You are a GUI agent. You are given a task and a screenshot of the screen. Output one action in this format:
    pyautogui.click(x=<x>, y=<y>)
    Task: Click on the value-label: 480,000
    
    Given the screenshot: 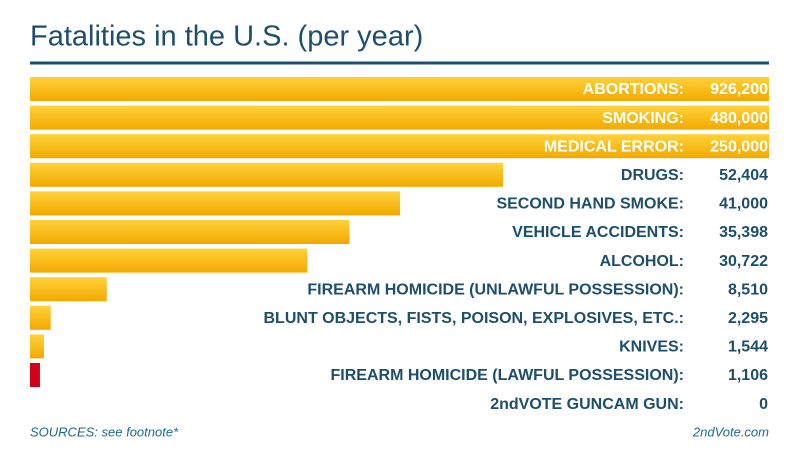 What is the action you would take?
    pyautogui.click(x=739, y=118)
    